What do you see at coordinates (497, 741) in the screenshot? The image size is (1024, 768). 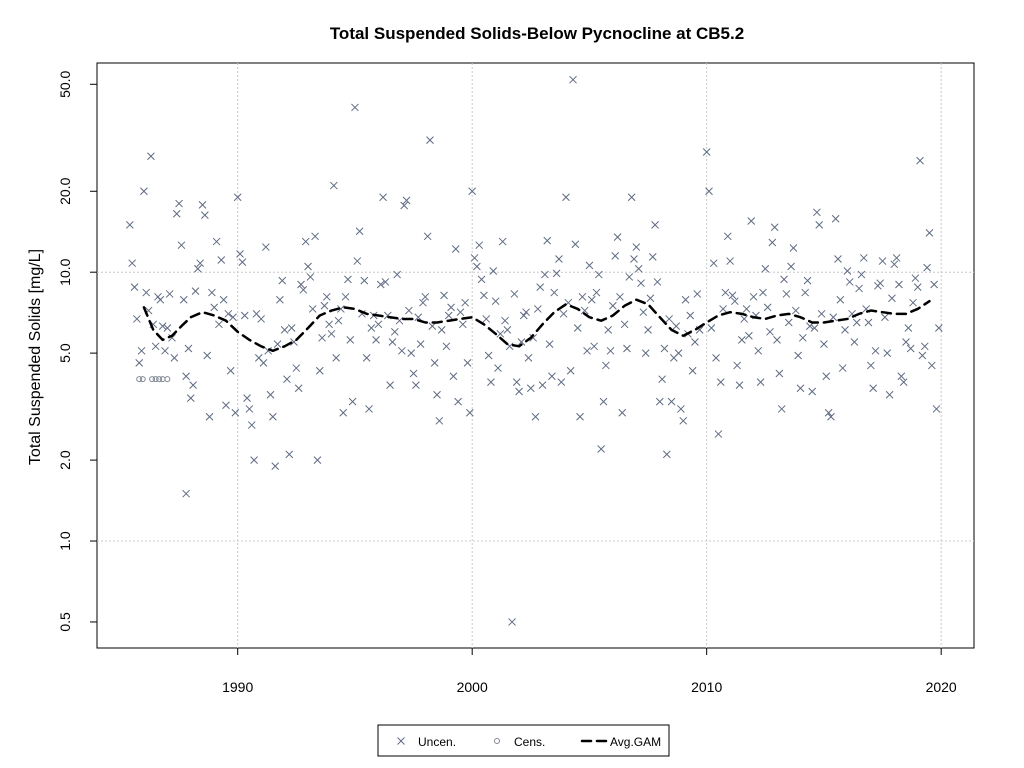 I see `legend-cens-marker` at bounding box center [497, 741].